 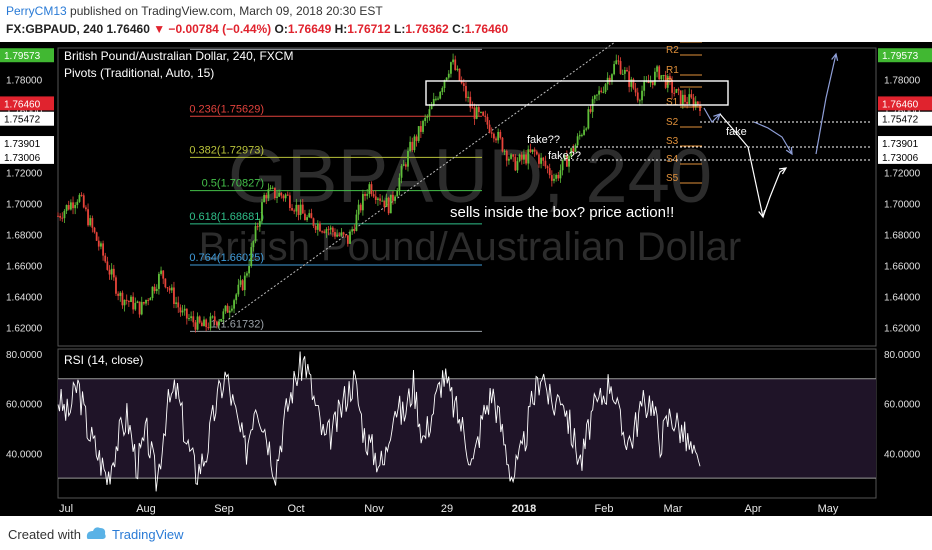 What do you see at coordinates (226, 258) in the screenshot?
I see `fib-level-label: 0.764(1.66025)` at bounding box center [226, 258].